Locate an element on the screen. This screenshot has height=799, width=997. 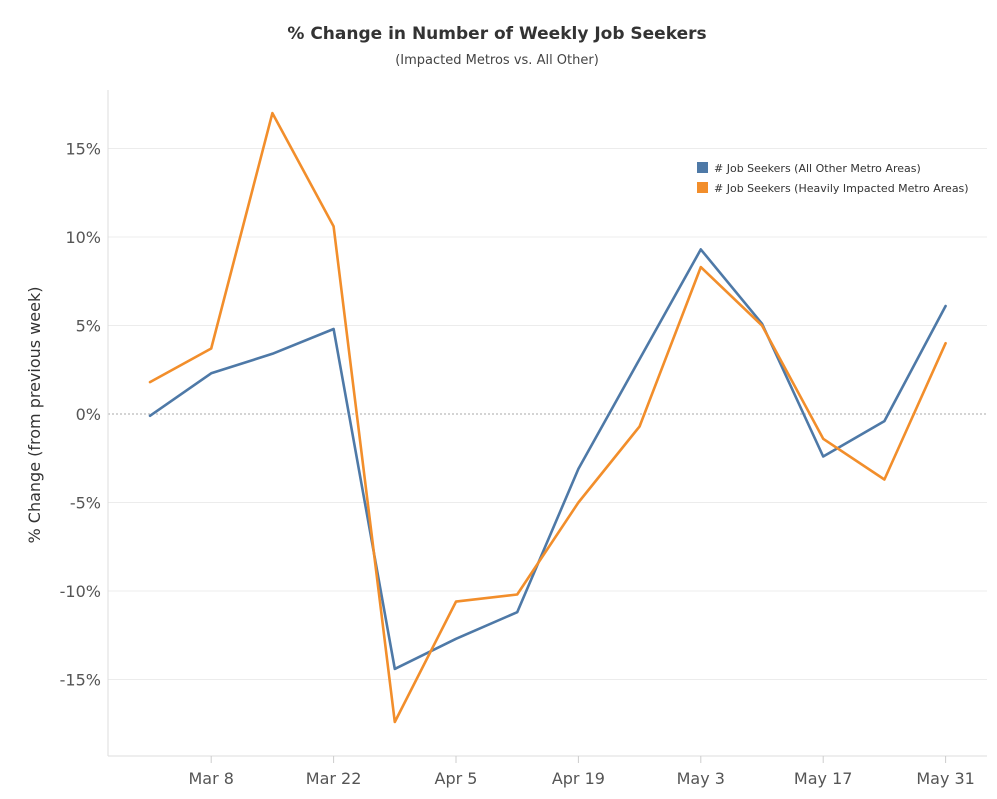
y-tick-label: 0% is located at coordinates (88, 414).